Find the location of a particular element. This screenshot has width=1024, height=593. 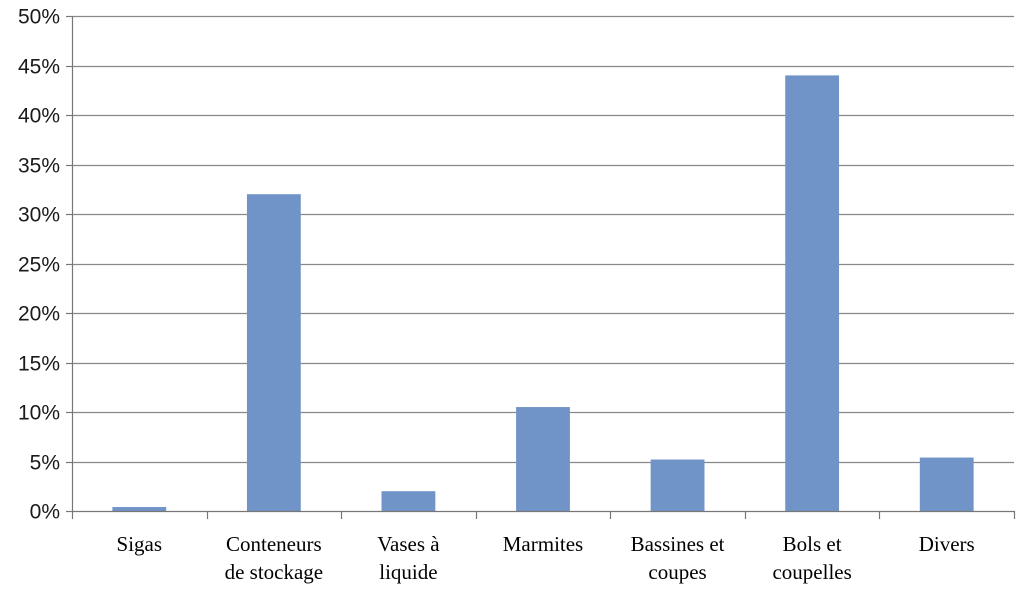

y-tick-label: 45% is located at coordinates (39, 67).